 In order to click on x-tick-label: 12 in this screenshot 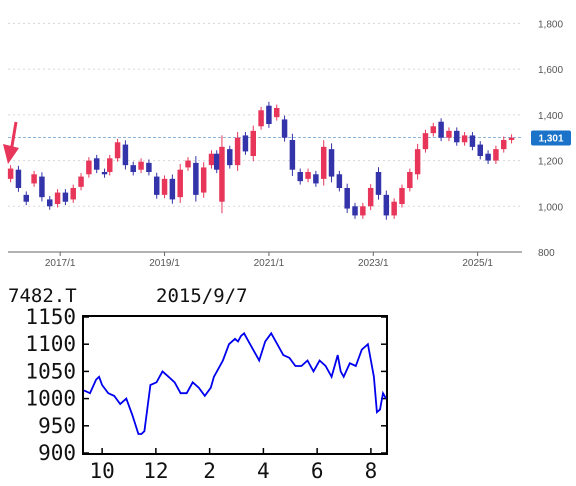, I will do `click(155, 471)`.